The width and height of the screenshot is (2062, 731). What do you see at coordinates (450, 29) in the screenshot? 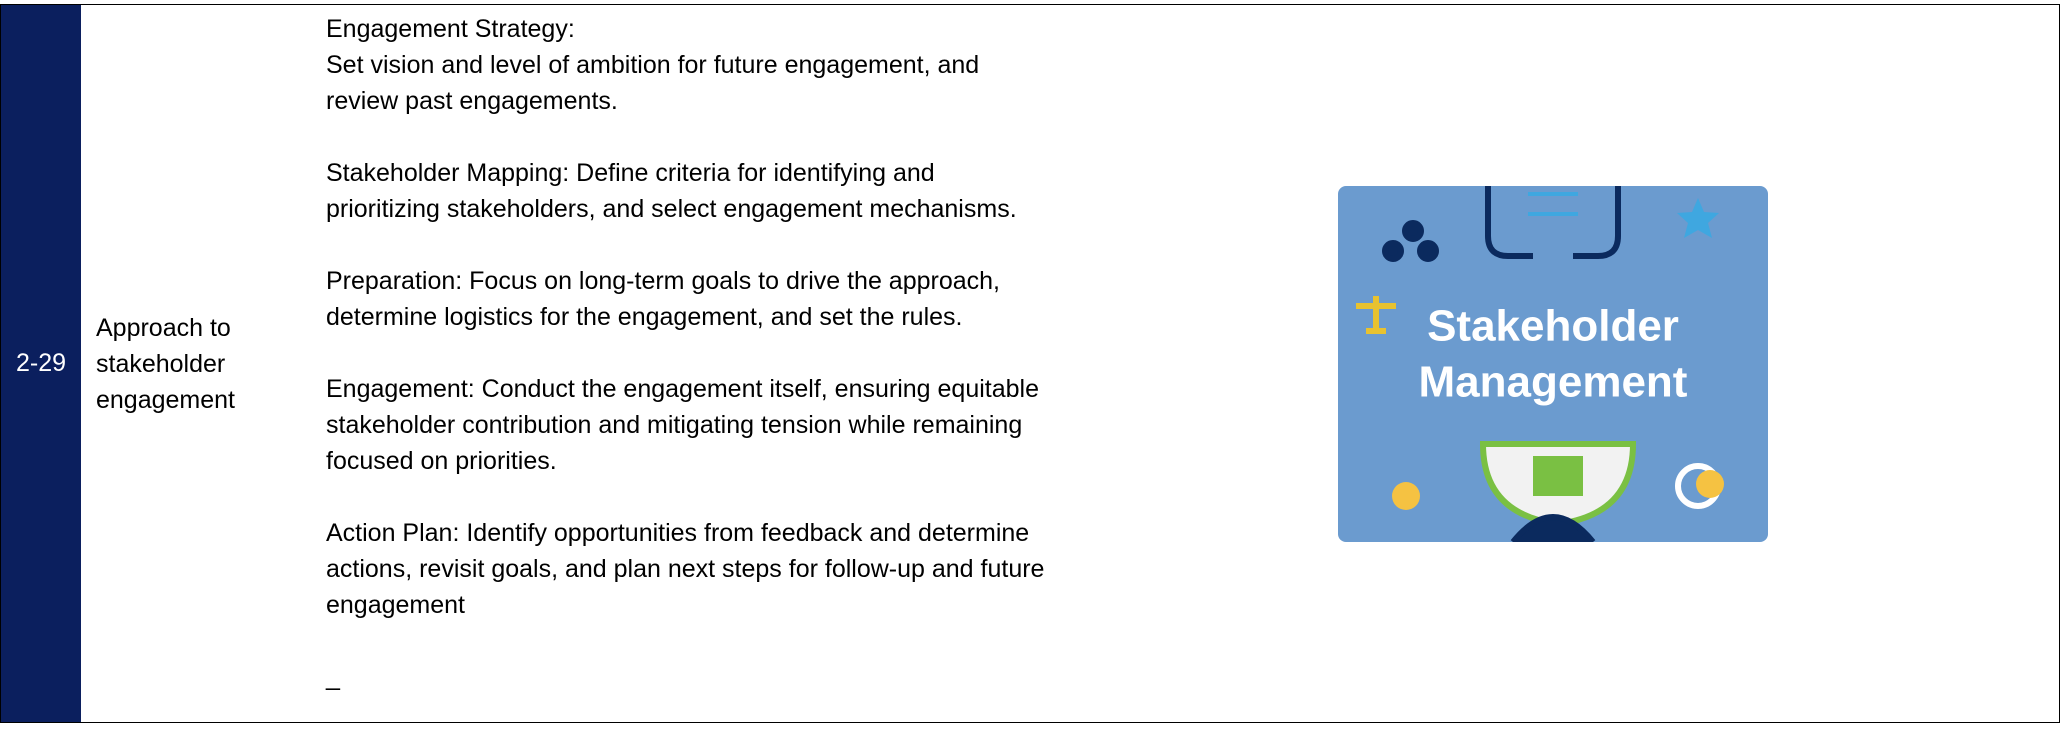
I see `description-heading: Engagement Strategy:` at bounding box center [450, 29].